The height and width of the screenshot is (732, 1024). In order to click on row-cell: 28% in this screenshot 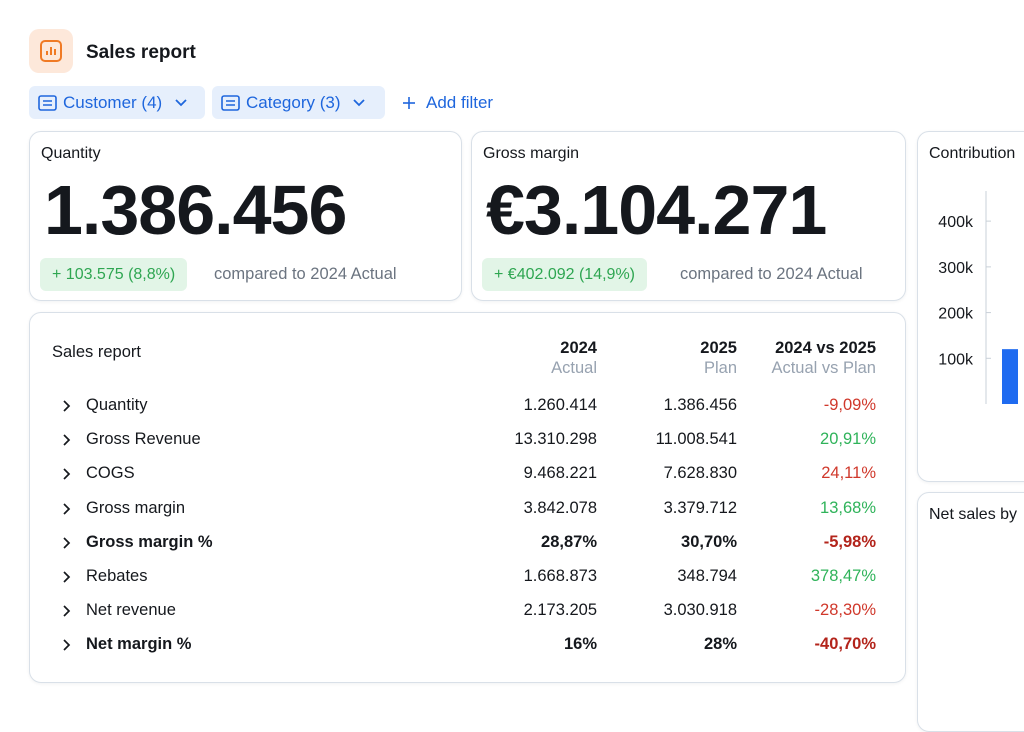, I will do `click(720, 644)`.